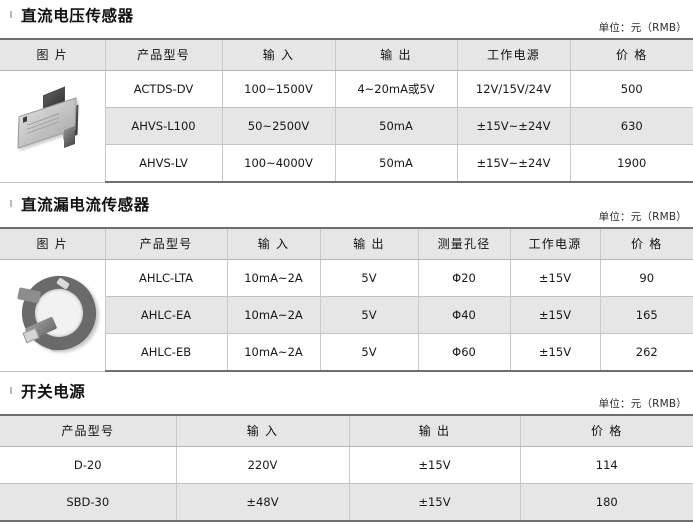 This screenshot has width=693, height=522. I want to click on cell-price: 1900, so click(631, 163).